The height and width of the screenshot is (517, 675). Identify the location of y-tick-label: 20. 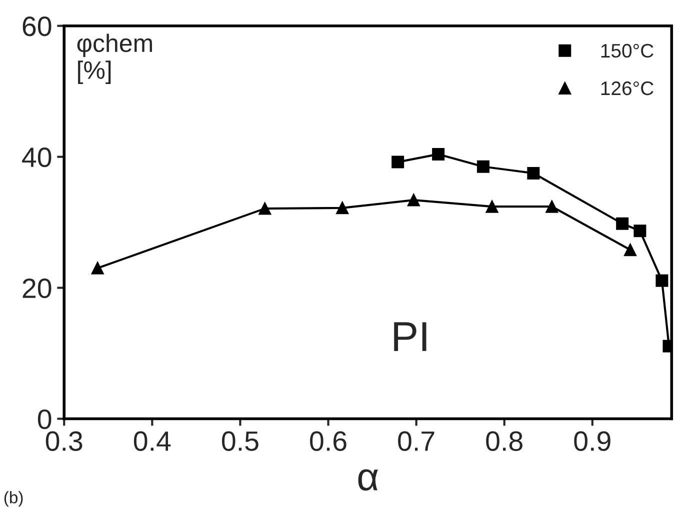
(37, 288).